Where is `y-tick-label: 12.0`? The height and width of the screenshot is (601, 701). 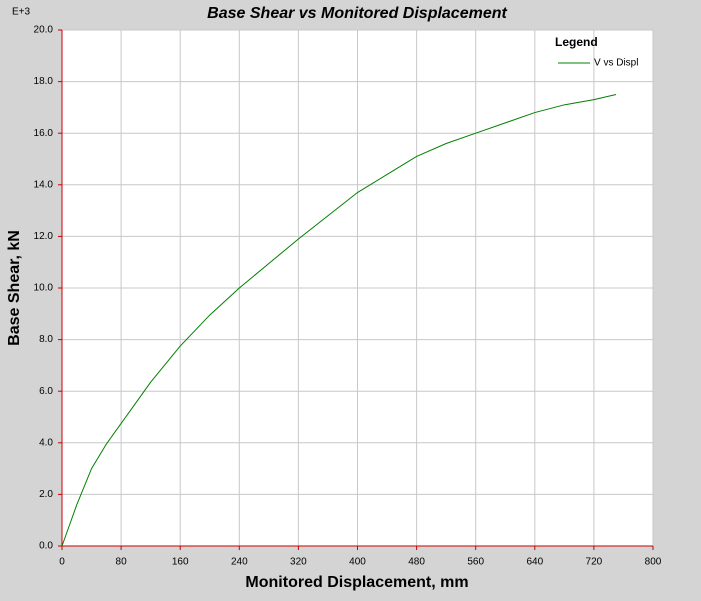 y-tick-label: 12.0 is located at coordinates (44, 236).